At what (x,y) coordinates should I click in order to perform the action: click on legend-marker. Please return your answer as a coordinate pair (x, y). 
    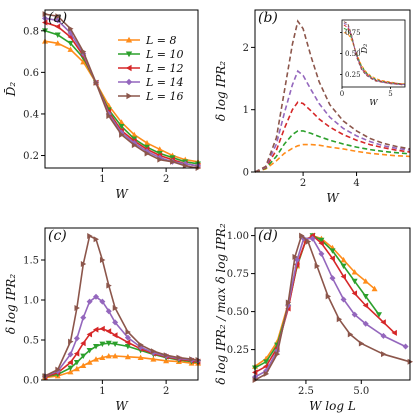
    Looking at the image, I should click on (129, 82).